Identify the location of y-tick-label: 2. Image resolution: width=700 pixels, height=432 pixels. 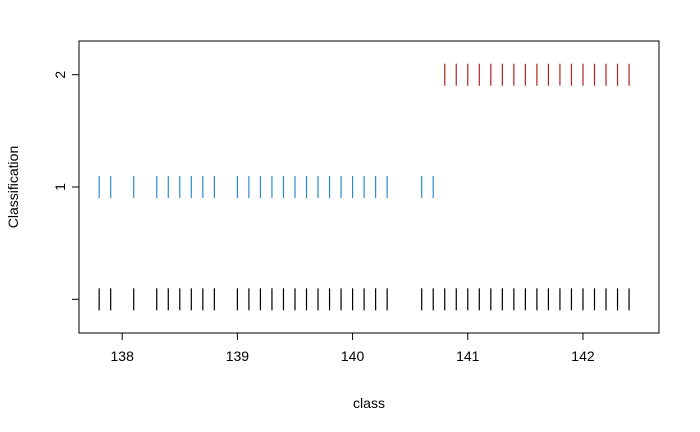
(60, 75).